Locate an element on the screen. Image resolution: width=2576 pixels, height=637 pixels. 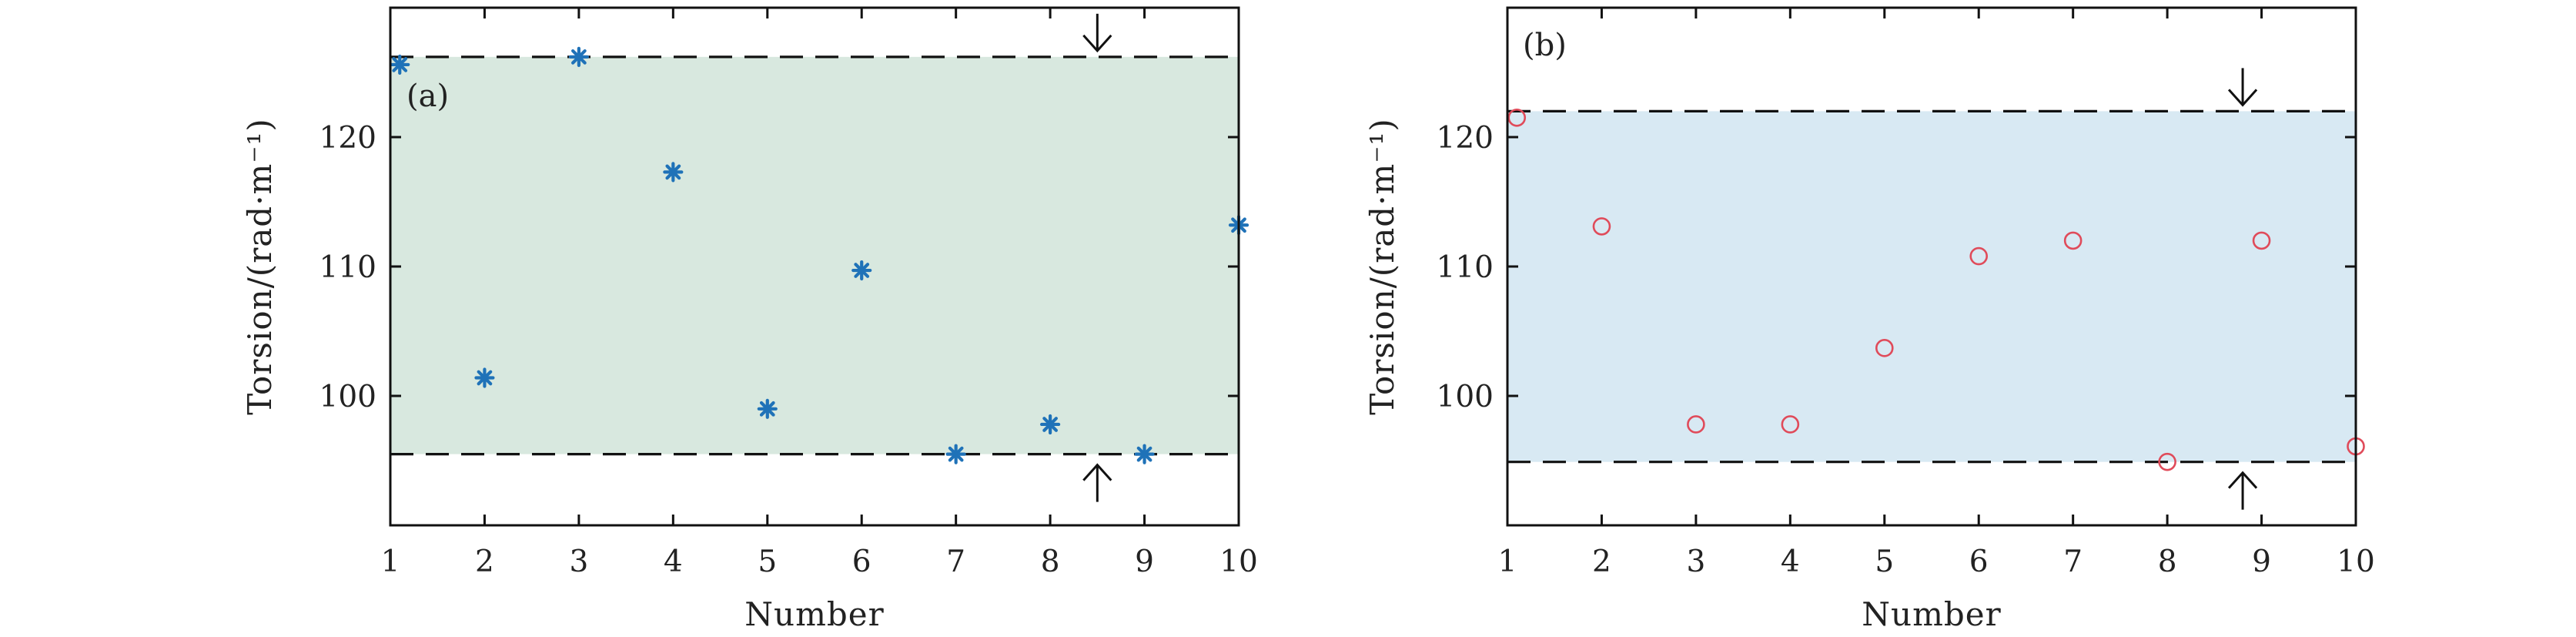
panel-label: (b) is located at coordinates (1545, 45).